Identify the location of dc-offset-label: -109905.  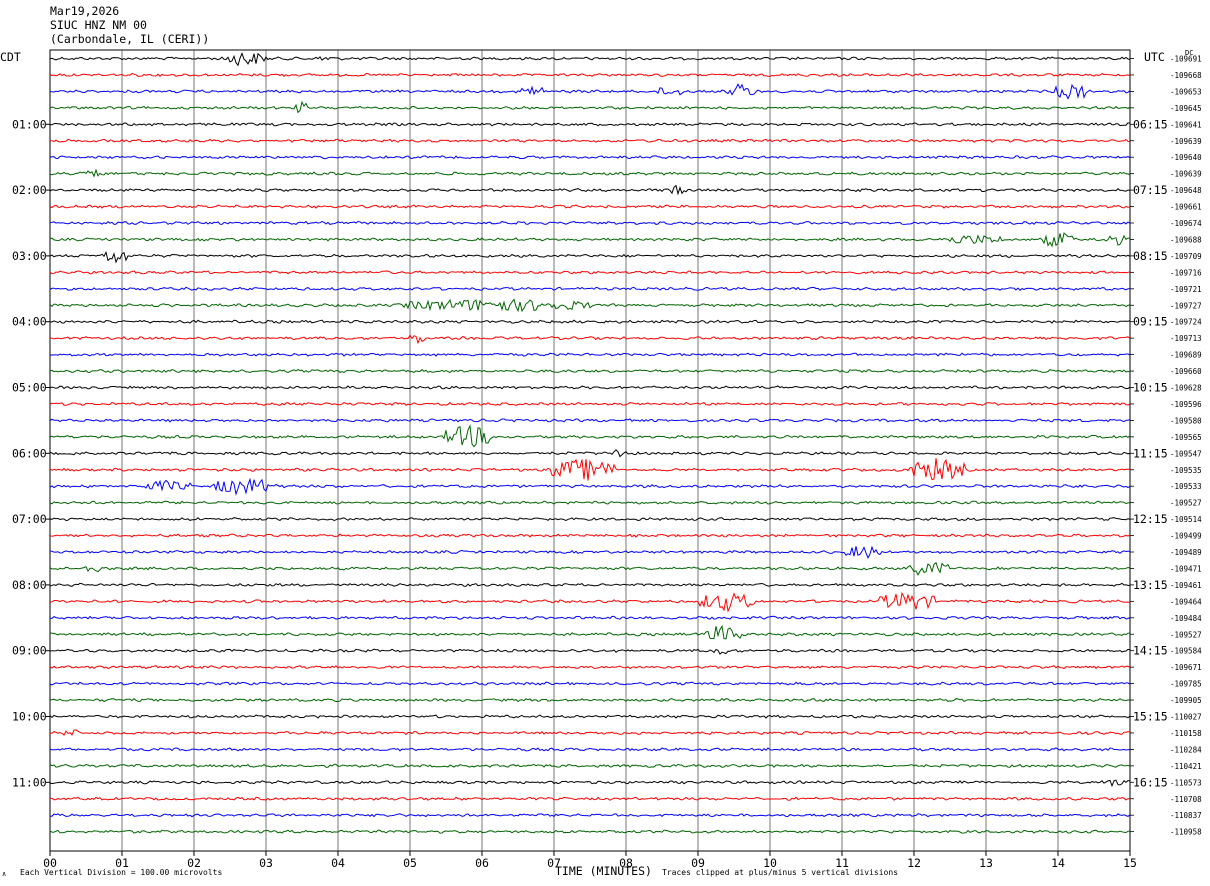
(1186, 700).